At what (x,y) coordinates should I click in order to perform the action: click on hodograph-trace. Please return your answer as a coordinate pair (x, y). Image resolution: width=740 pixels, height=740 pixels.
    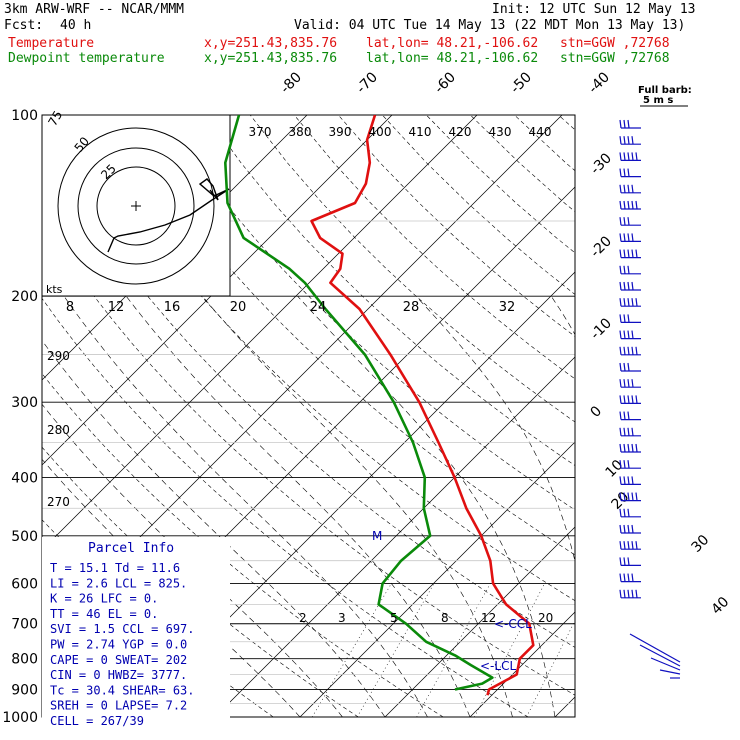
    Looking at the image, I should click on (168, 215).